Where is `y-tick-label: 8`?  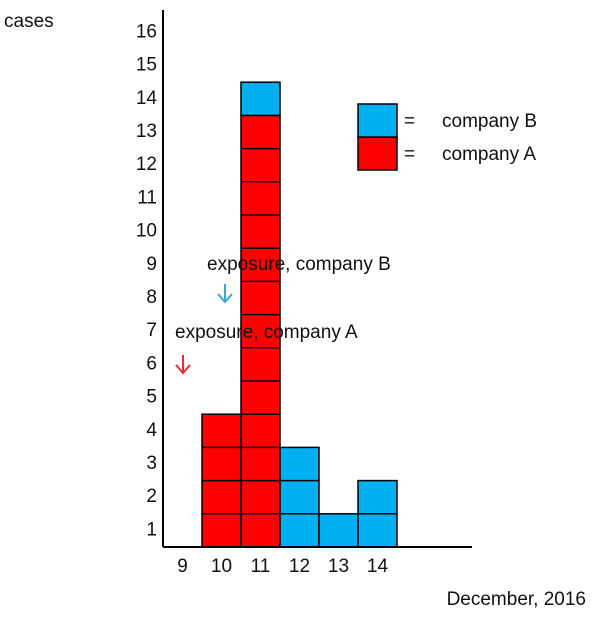
y-tick-label: 8 is located at coordinates (151, 297).